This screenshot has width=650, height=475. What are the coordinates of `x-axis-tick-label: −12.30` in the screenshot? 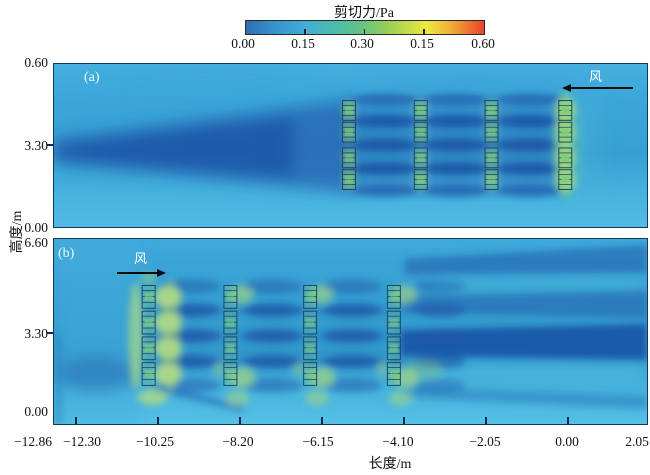 It's located at (82, 441).